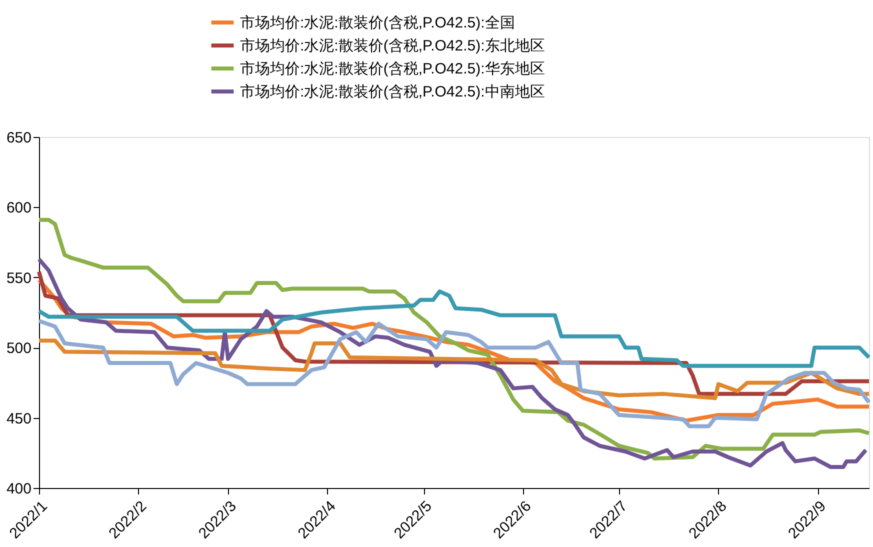 This screenshot has width=873, height=547. Describe the element at coordinates (19, 138) in the screenshot. I see `y-tick-label: 650` at that location.